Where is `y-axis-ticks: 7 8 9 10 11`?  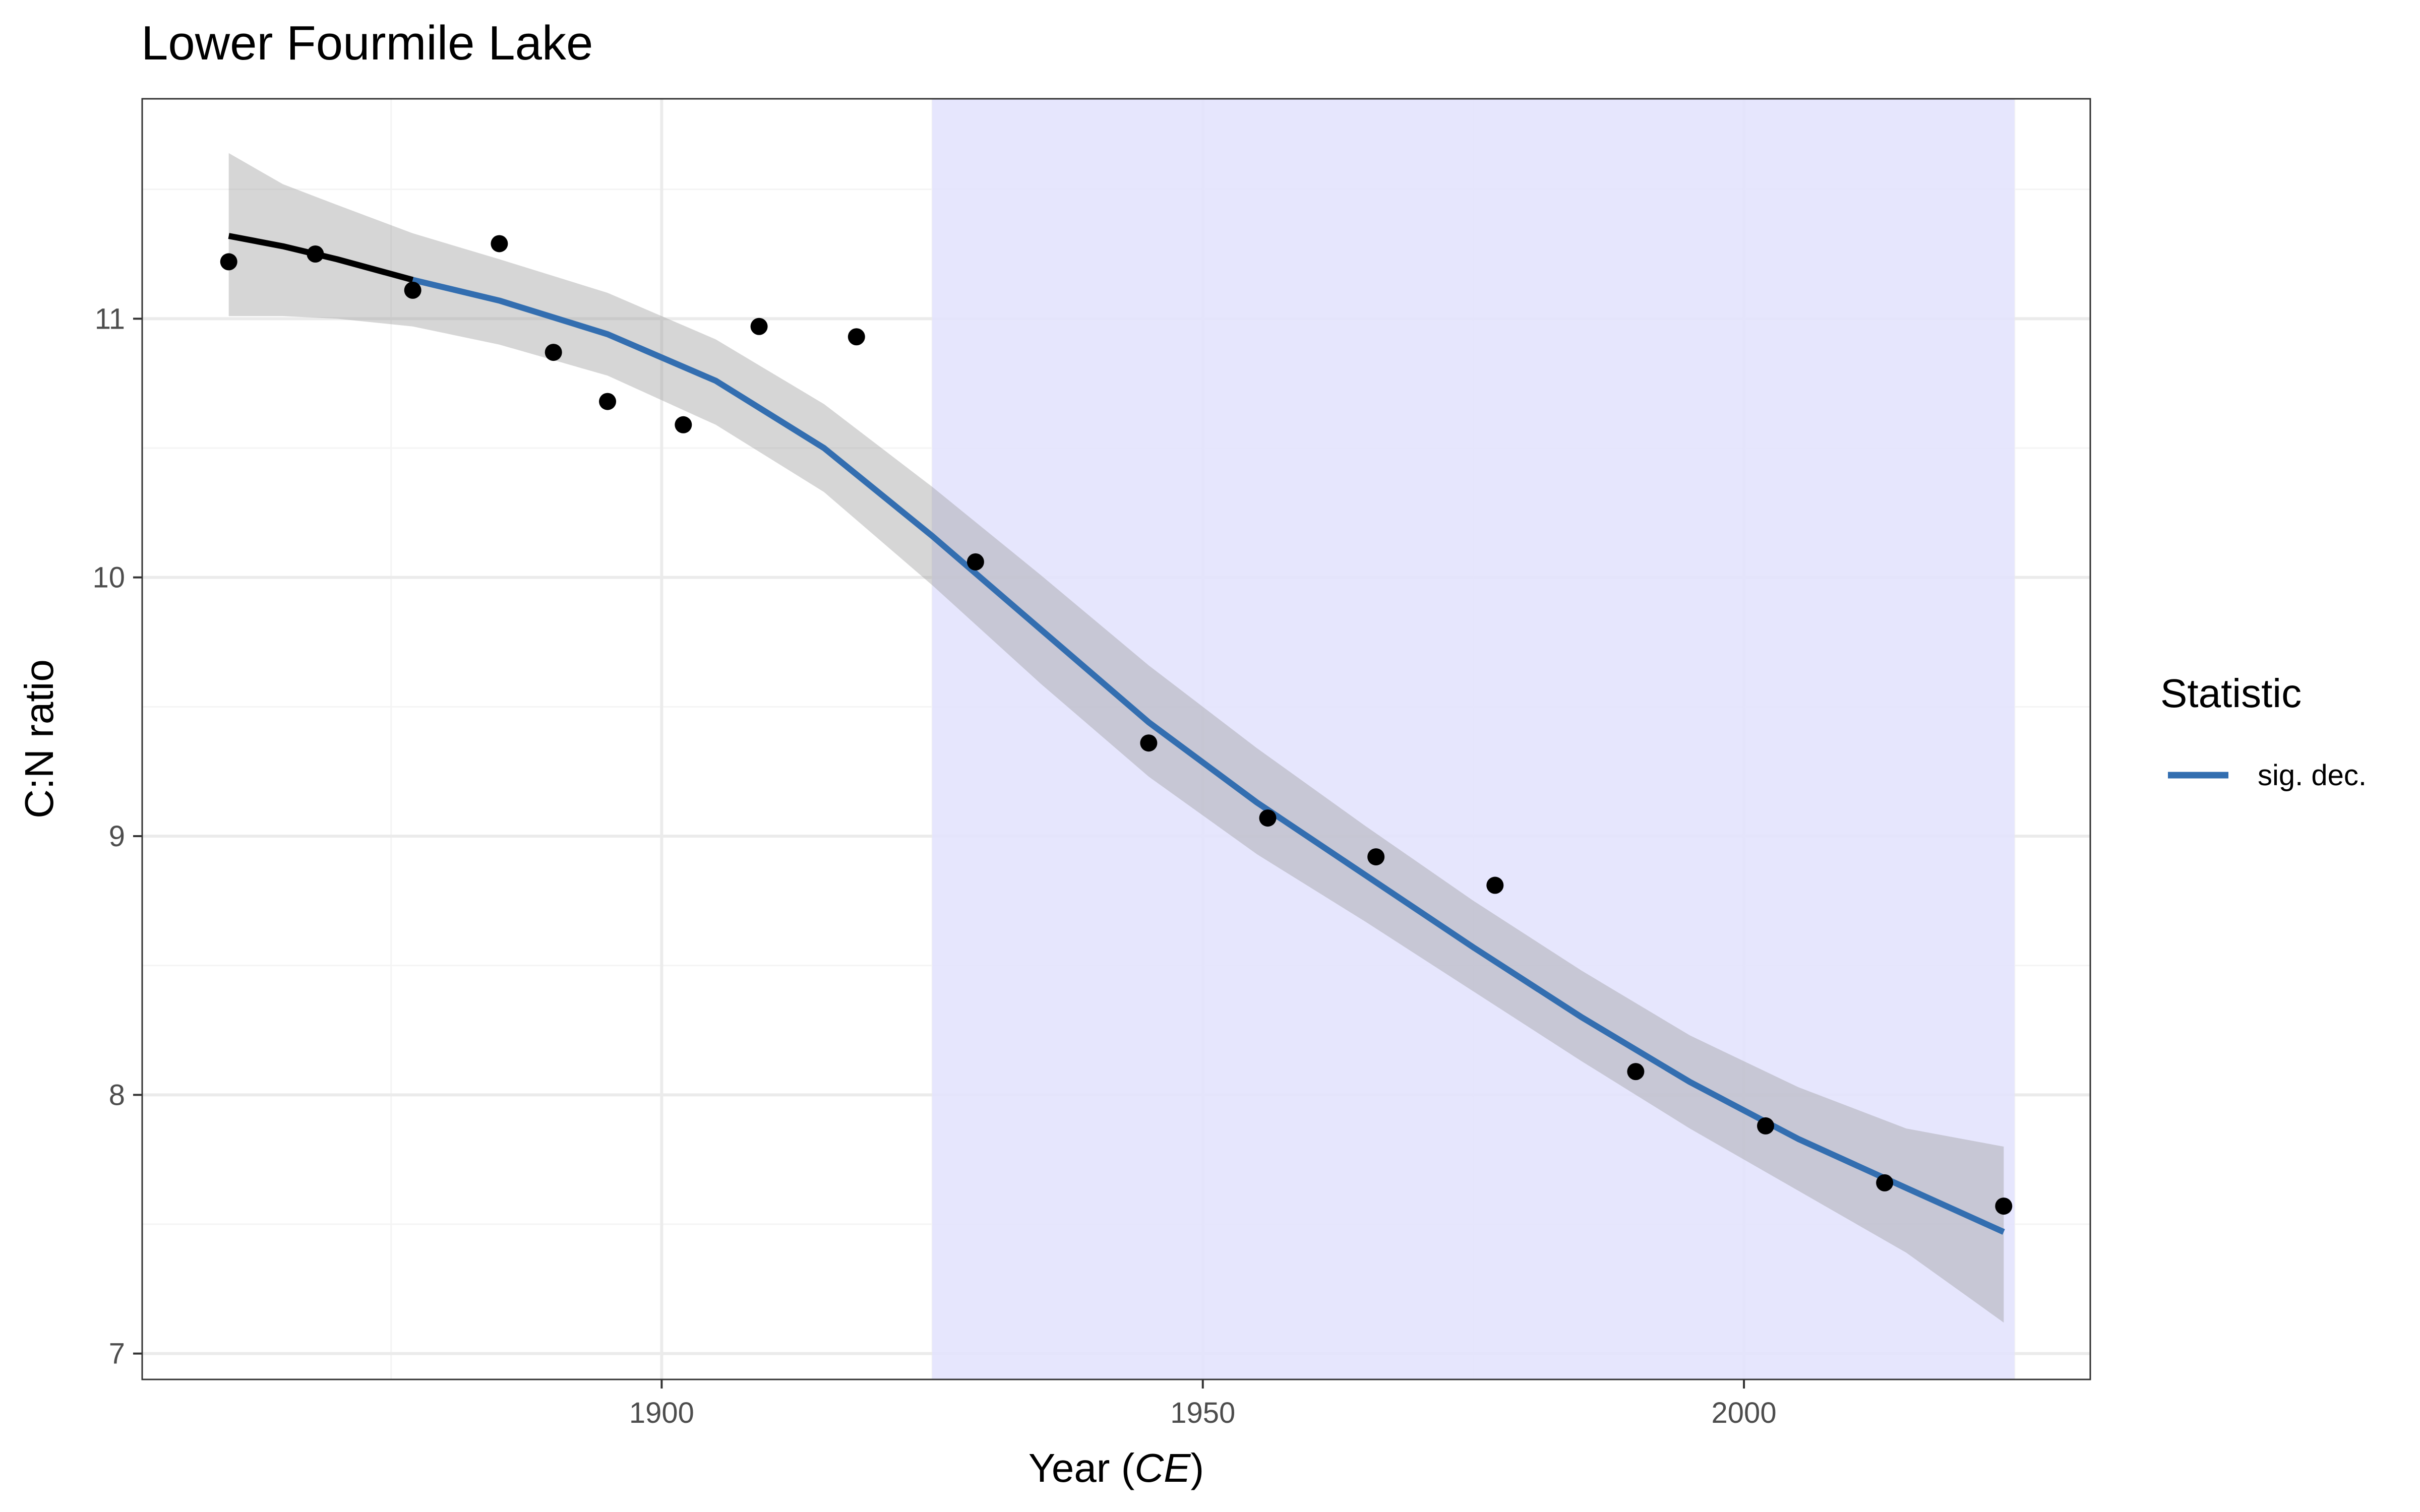
y-axis-ticks: 7 8 9 10 11 is located at coordinates (117, 836).